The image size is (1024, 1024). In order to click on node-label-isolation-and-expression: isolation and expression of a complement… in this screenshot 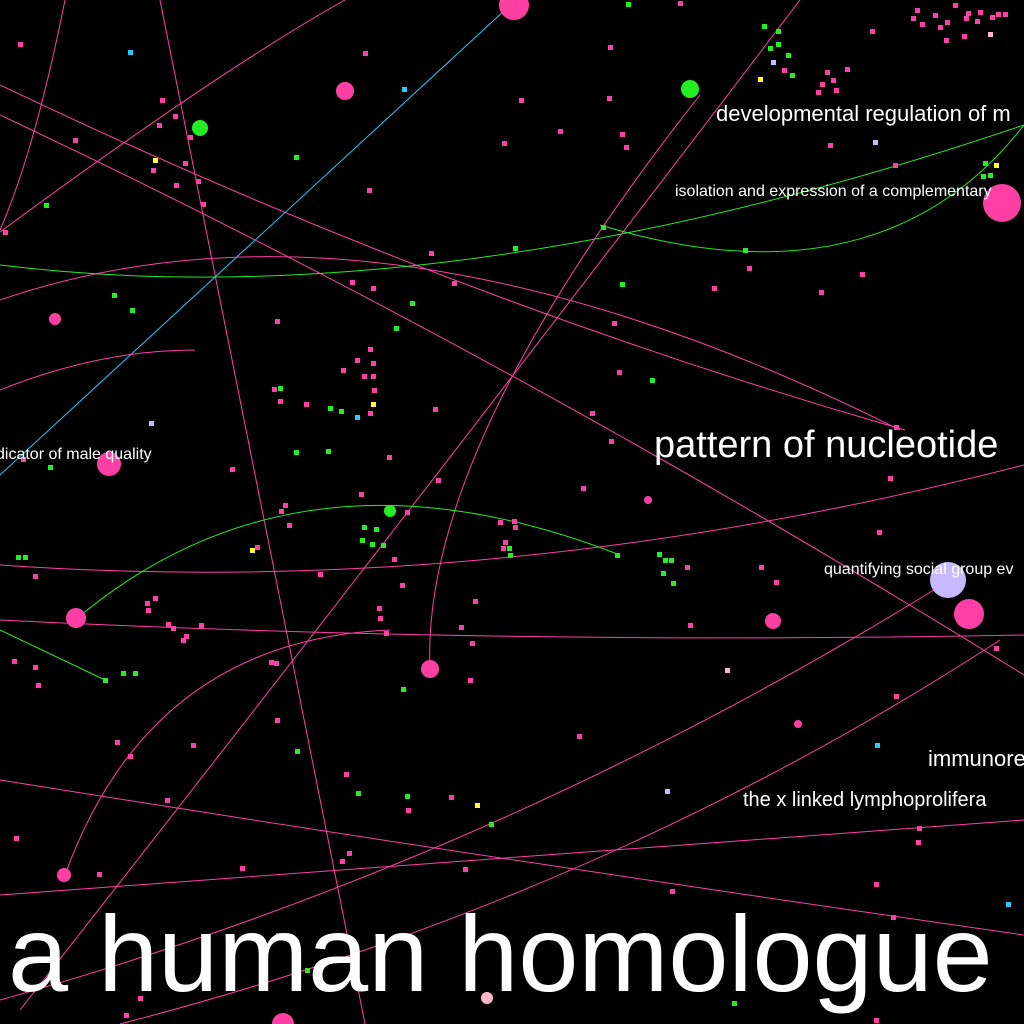, I will do `click(833, 191)`.